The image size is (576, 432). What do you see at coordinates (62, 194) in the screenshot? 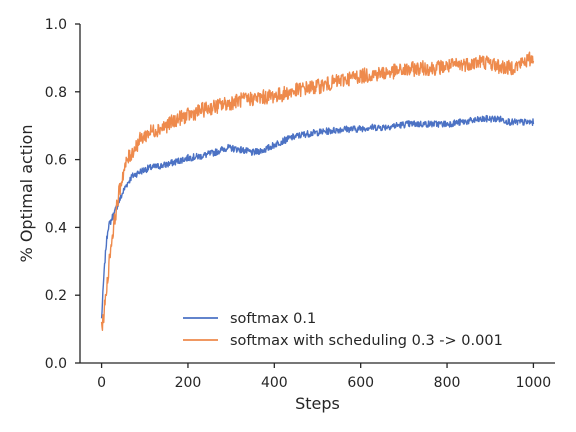
I see `y-axis-ticks: 0.0 0.2 0.4 0.6 0.8 1.0` at bounding box center [62, 194].